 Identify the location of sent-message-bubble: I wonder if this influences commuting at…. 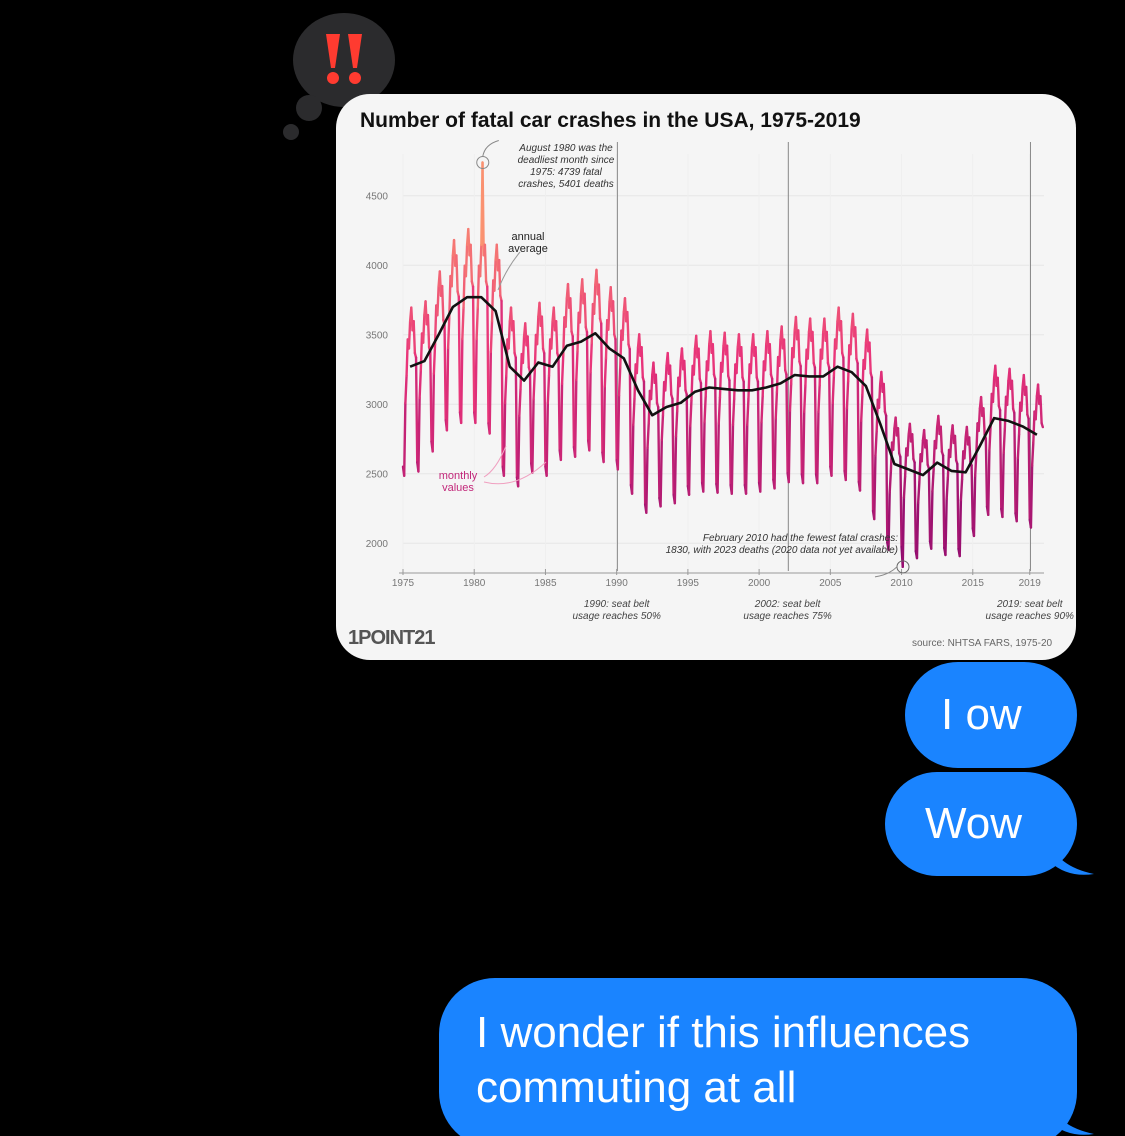
(758, 1057).